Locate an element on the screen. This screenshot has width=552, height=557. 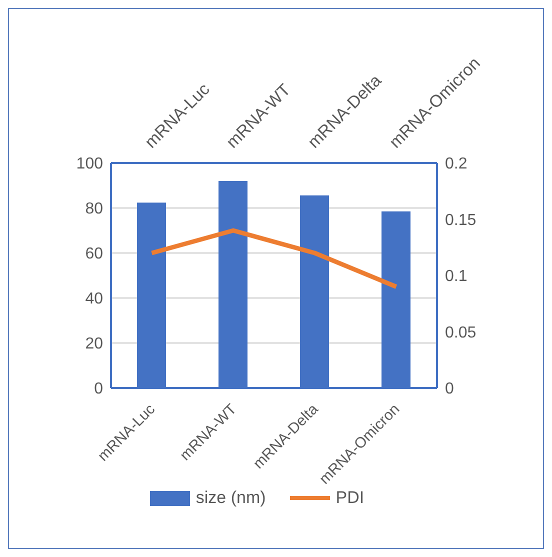
y2-tick-label: 0 is located at coordinates (449, 389).